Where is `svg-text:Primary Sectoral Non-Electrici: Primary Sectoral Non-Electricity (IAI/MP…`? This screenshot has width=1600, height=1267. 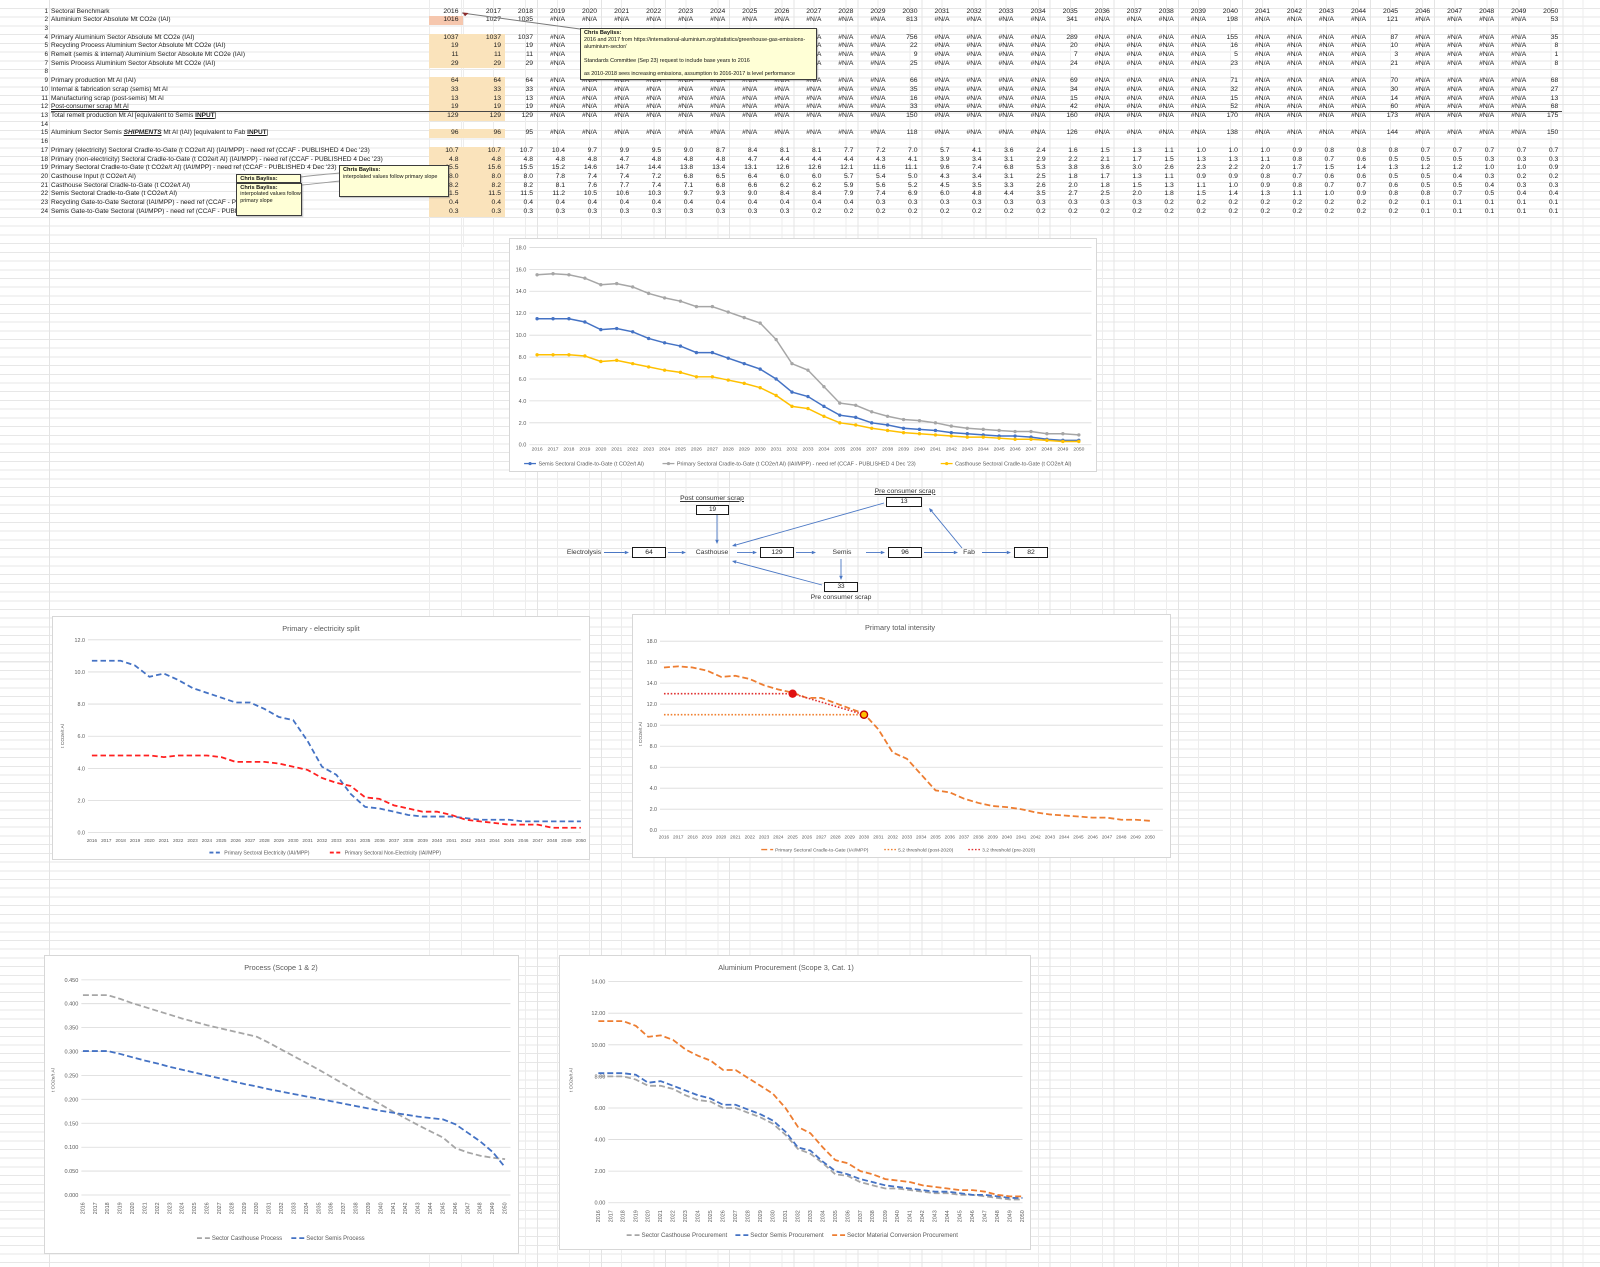
svg-text:Primary Sectoral Non-Electrici: Primary Sectoral Non-Electricity (IAI/MP… is located at coordinates (393, 854).